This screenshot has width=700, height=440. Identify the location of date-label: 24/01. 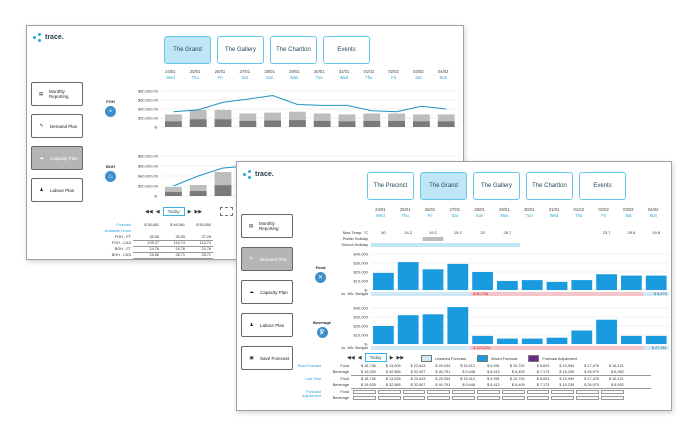
(170, 71).